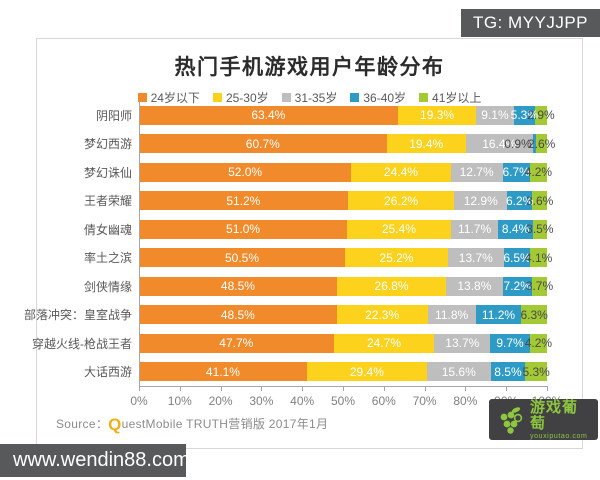 This screenshot has width=600, height=480. Describe the element at coordinates (236, 343) in the screenshot. I see `segment-label: 47.7%` at that location.